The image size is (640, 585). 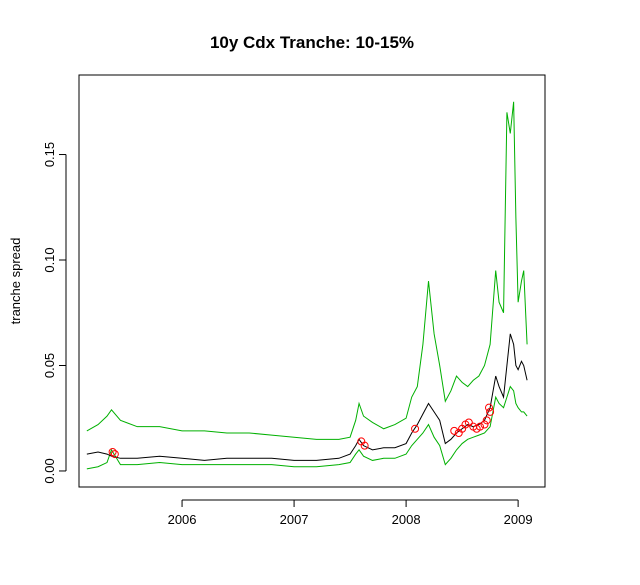 What do you see at coordinates (406, 519) in the screenshot?
I see `x-tick-label: 2008` at bounding box center [406, 519].